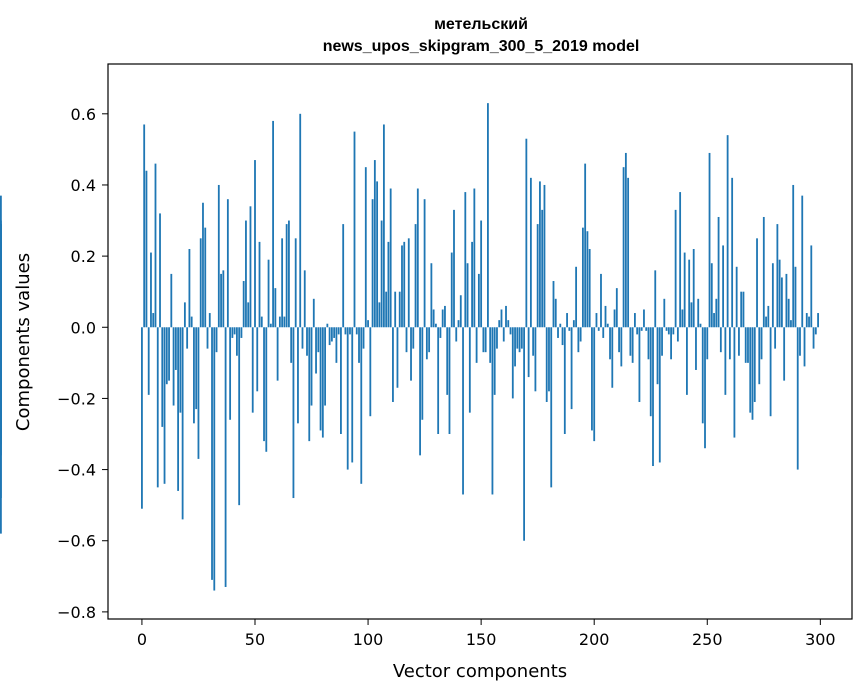 This screenshot has width=867, height=696. Describe the element at coordinates (481, 639) in the screenshot. I see `x-tick-label: 150` at that location.